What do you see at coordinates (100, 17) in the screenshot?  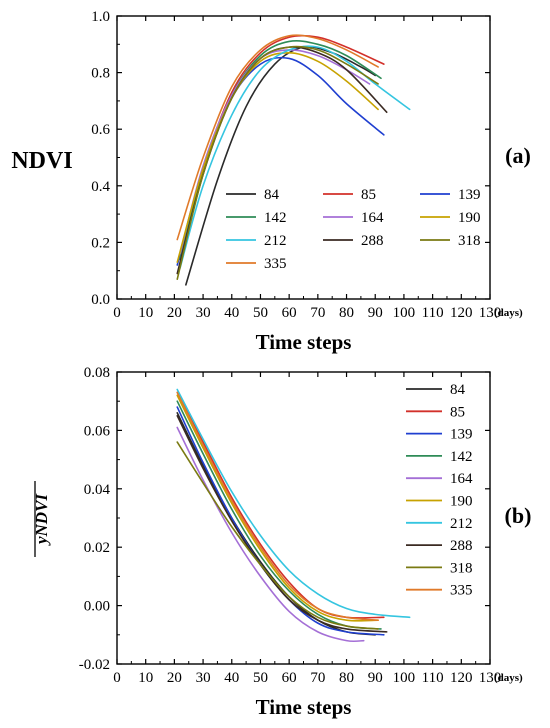 I see `y-tick-label: 1.0` at bounding box center [100, 17].